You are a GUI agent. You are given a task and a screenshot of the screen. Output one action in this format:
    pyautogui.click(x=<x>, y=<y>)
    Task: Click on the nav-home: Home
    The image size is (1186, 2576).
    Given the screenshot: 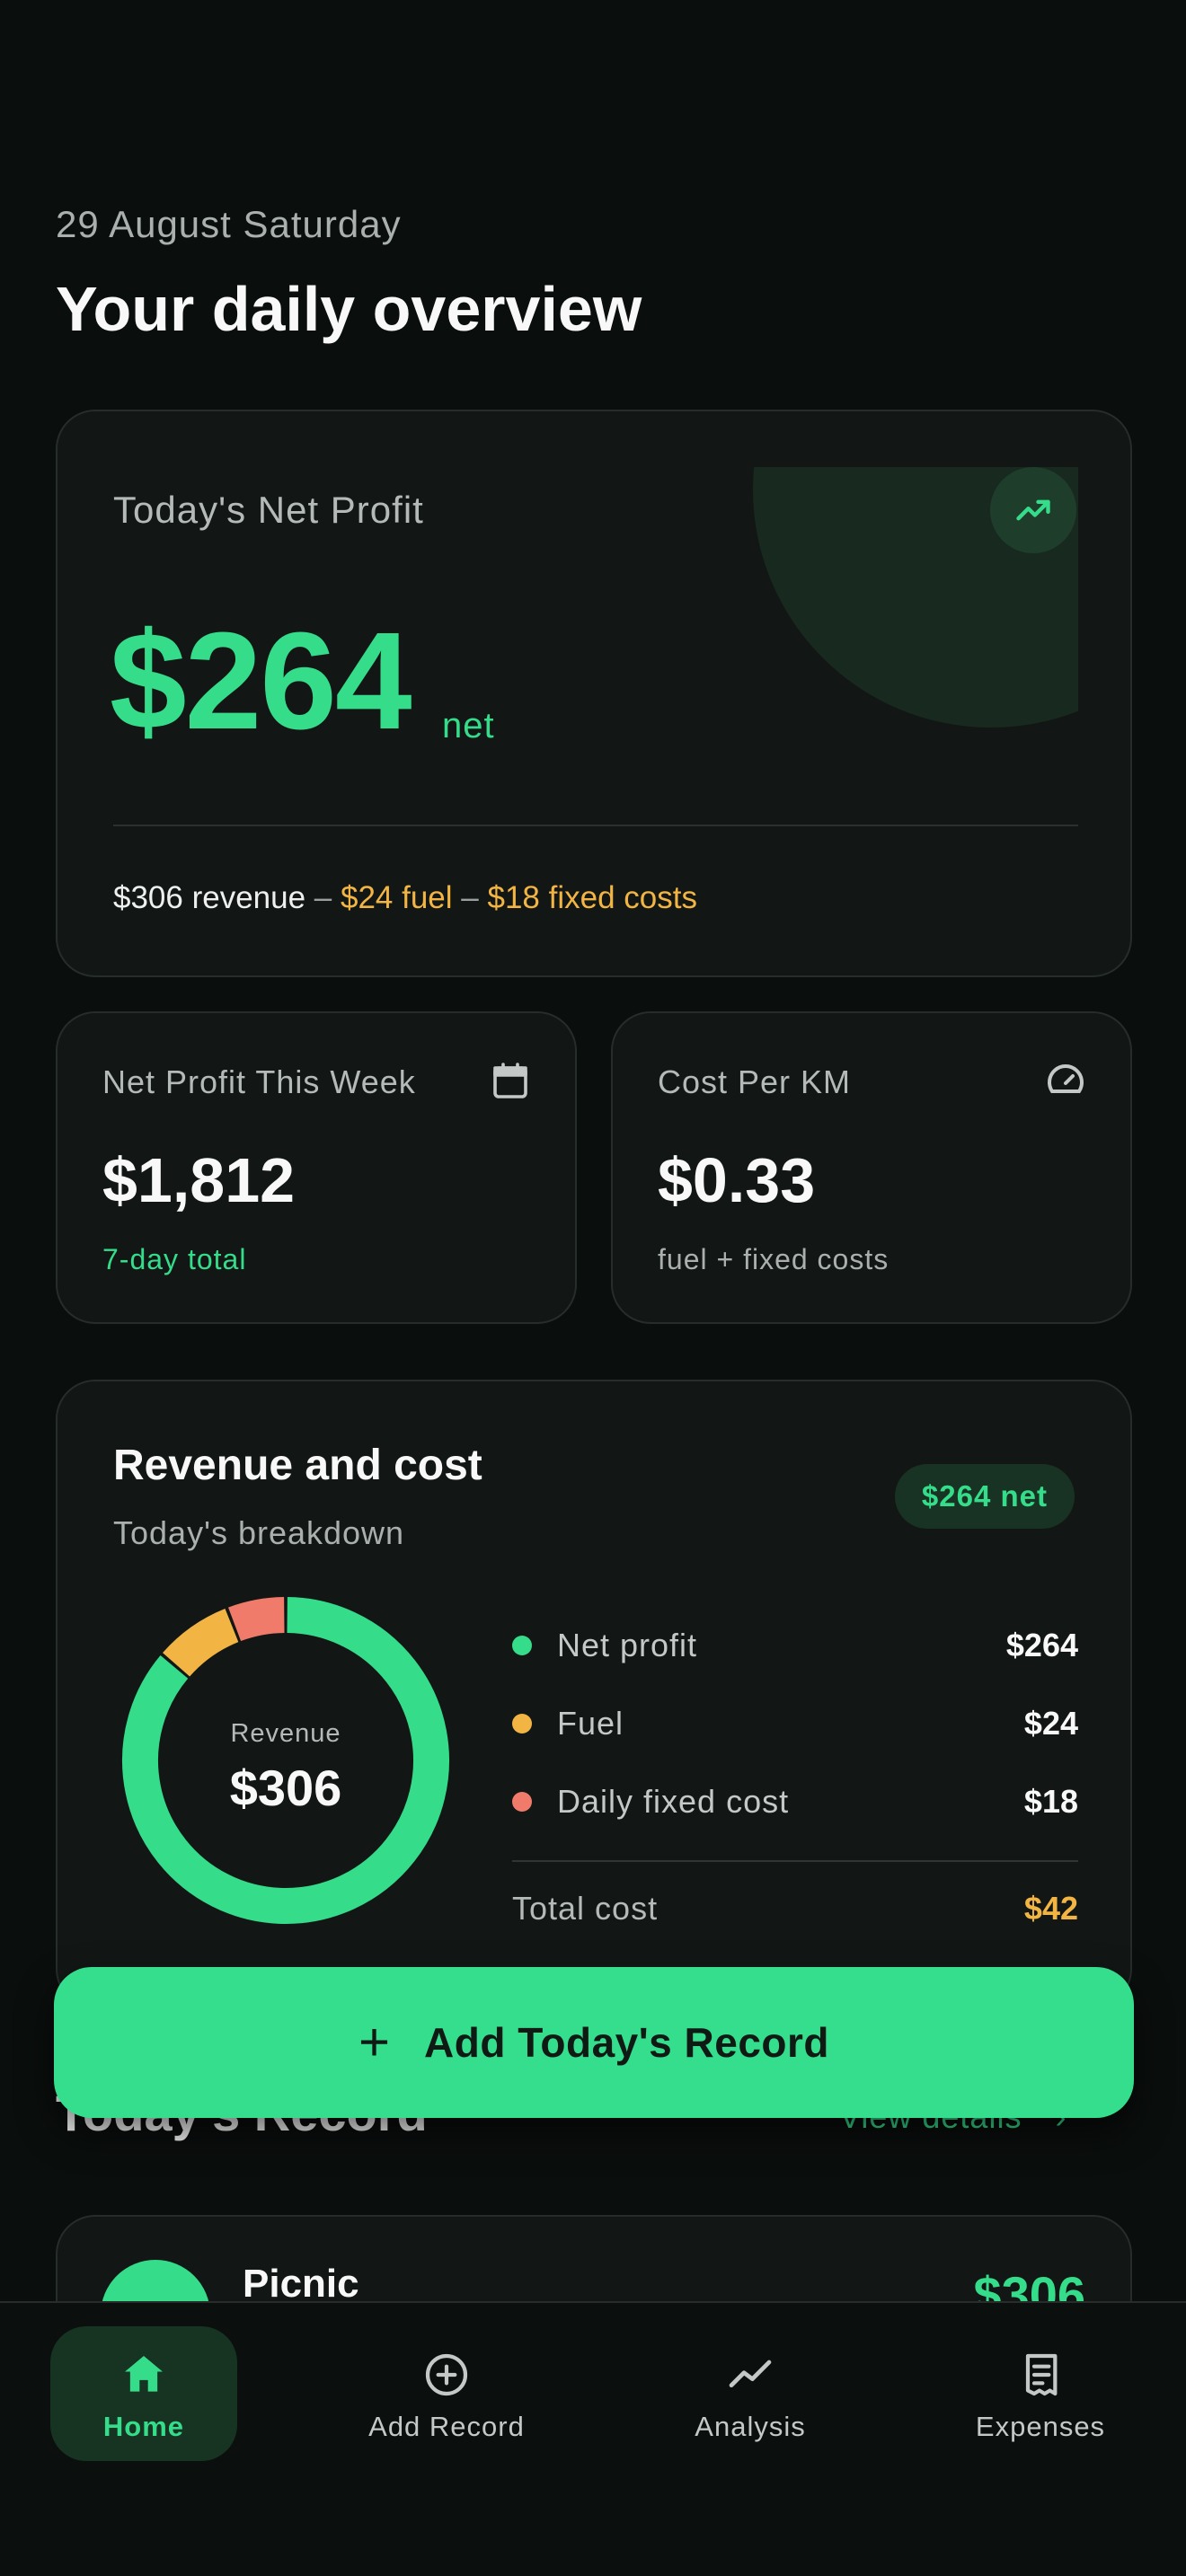 What is the action you would take?
    pyautogui.click(x=143, y=2393)
    